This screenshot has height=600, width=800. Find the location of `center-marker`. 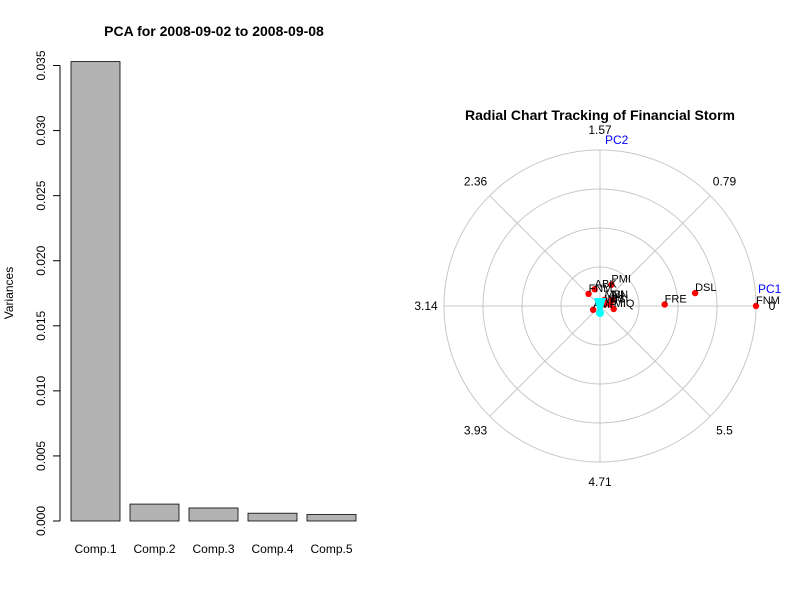

center-marker is located at coordinates (600, 308).